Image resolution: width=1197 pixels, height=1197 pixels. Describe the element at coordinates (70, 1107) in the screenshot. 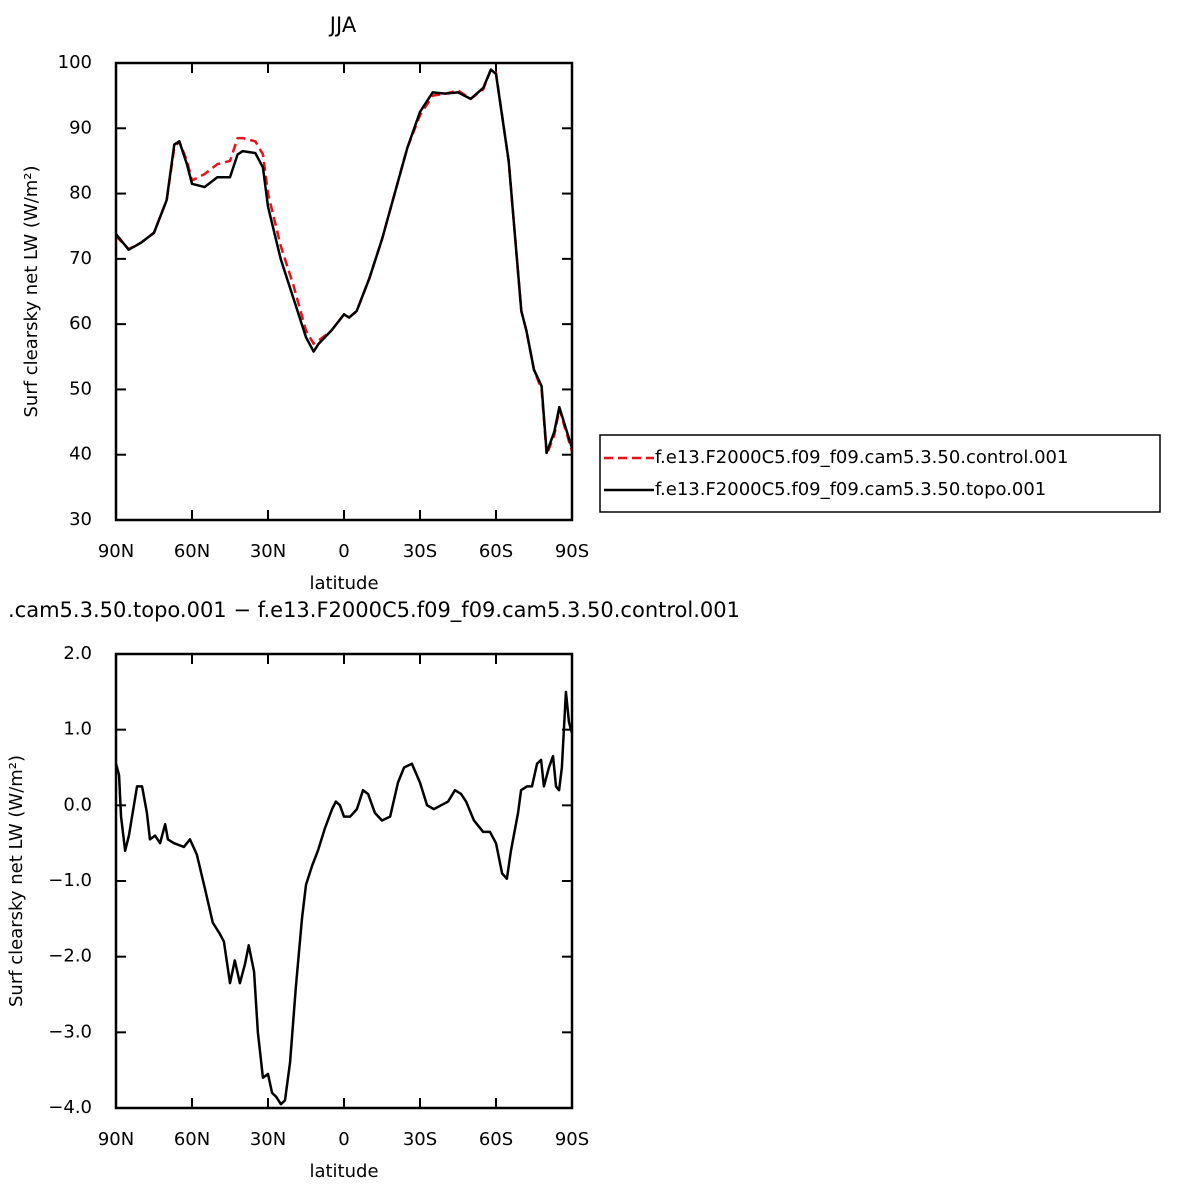

I see `y-tick-label: −4.0` at that location.